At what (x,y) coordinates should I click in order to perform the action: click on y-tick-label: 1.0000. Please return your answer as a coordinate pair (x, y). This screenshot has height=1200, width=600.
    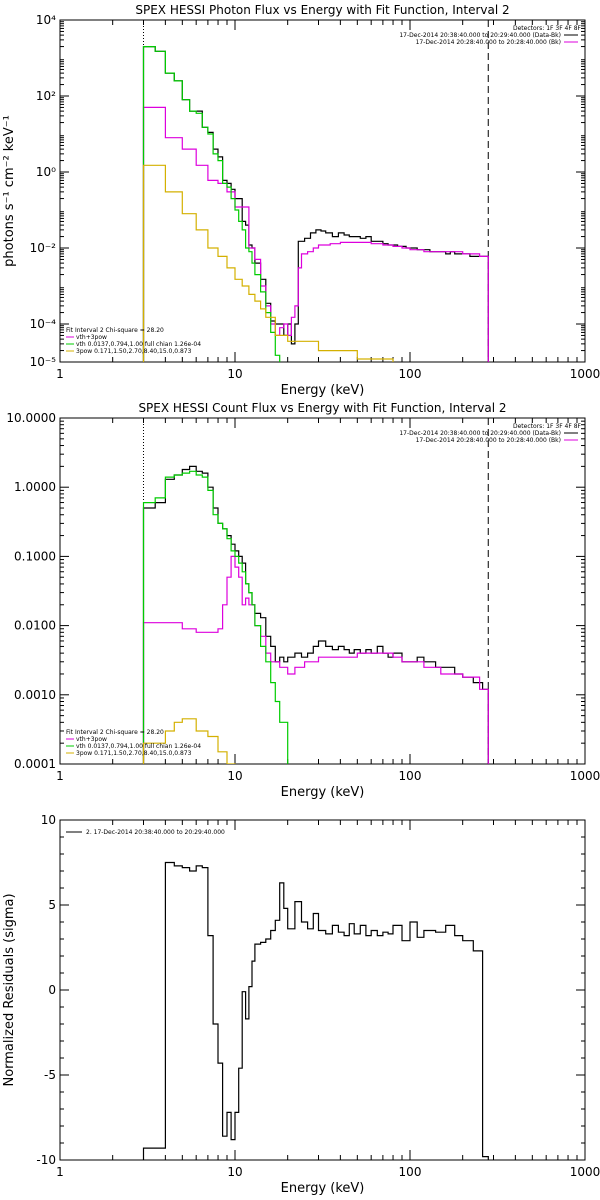
    Looking at the image, I should click on (35, 487).